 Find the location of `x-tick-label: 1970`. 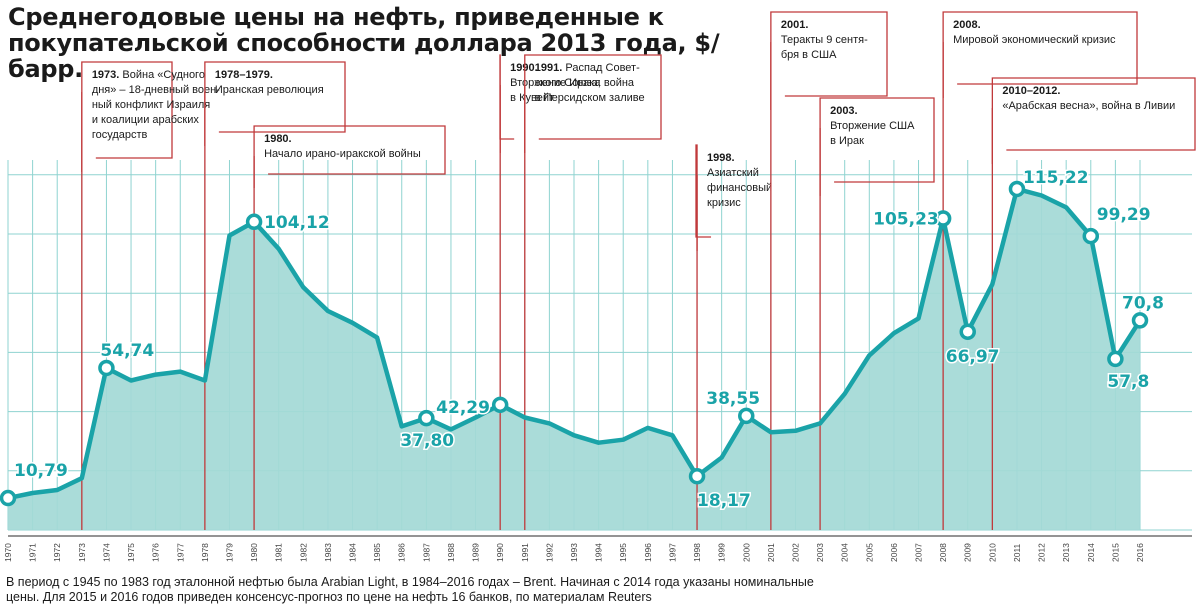

x-tick-label: 1970 is located at coordinates (8, 552).